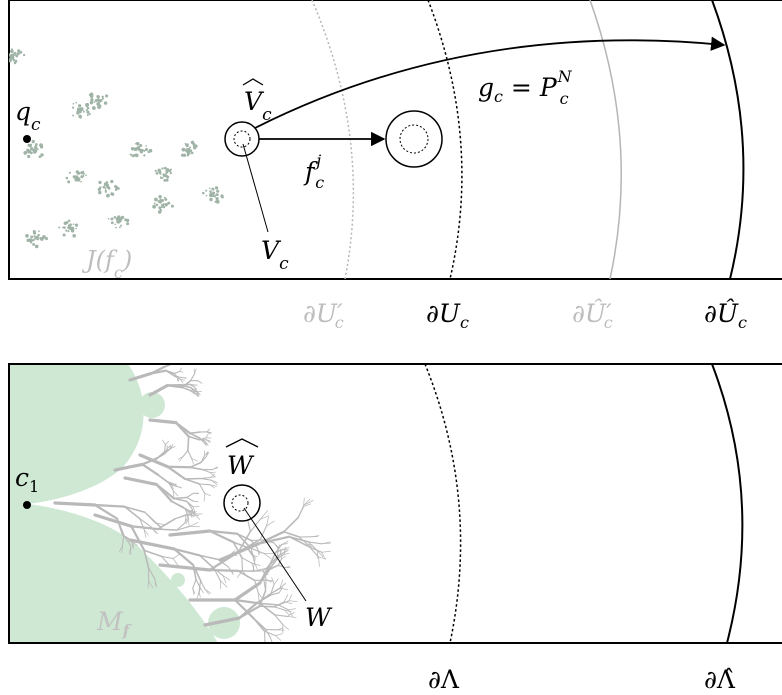  Describe the element at coordinates (443, 503) in the screenshot. I see `boundary-lambda-curve` at that location.